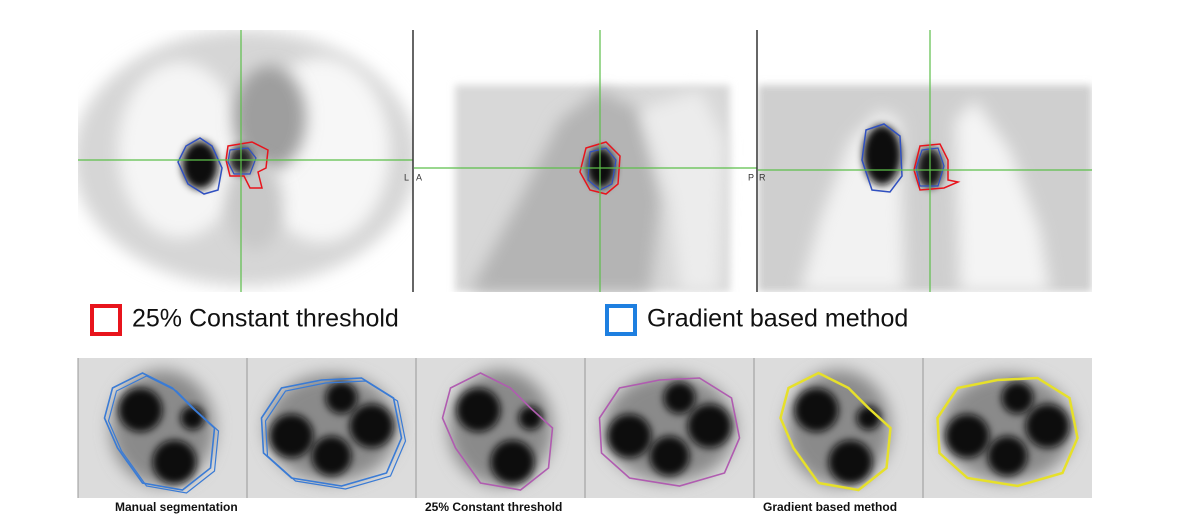 The height and width of the screenshot is (527, 1200). What do you see at coordinates (830, 507) in the screenshot?
I see `caption: Gradient based method` at bounding box center [830, 507].